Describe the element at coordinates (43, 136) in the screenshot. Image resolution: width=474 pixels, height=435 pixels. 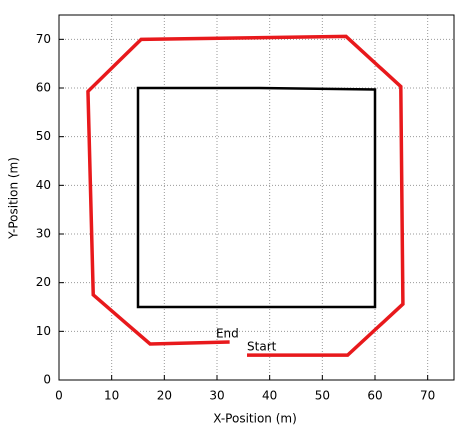
I see `y-tick-label: 50` at that location.